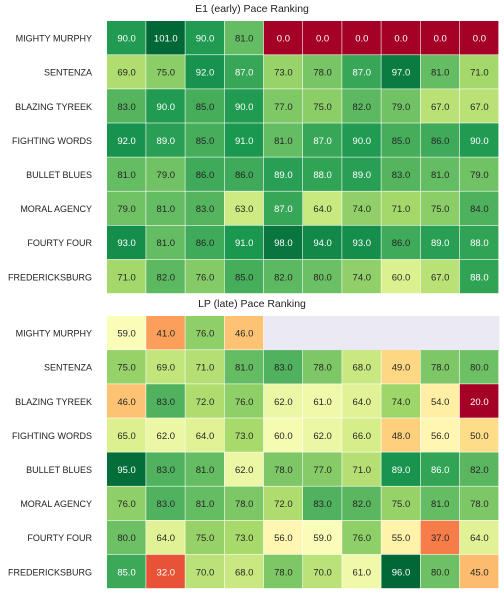  I want to click on cell-value: 54.0, so click(440, 402).